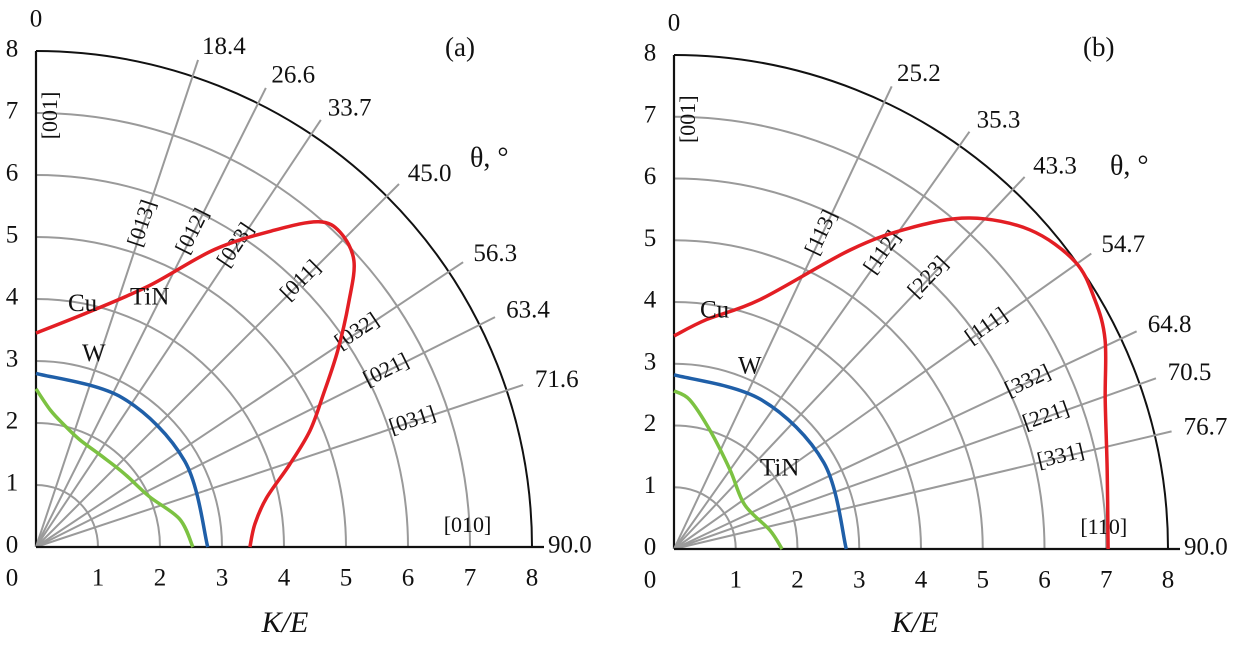 The height and width of the screenshot is (647, 1241). Describe the element at coordinates (1055, 166) in the screenshot. I see `theta-tick-label: 43.3` at that location.